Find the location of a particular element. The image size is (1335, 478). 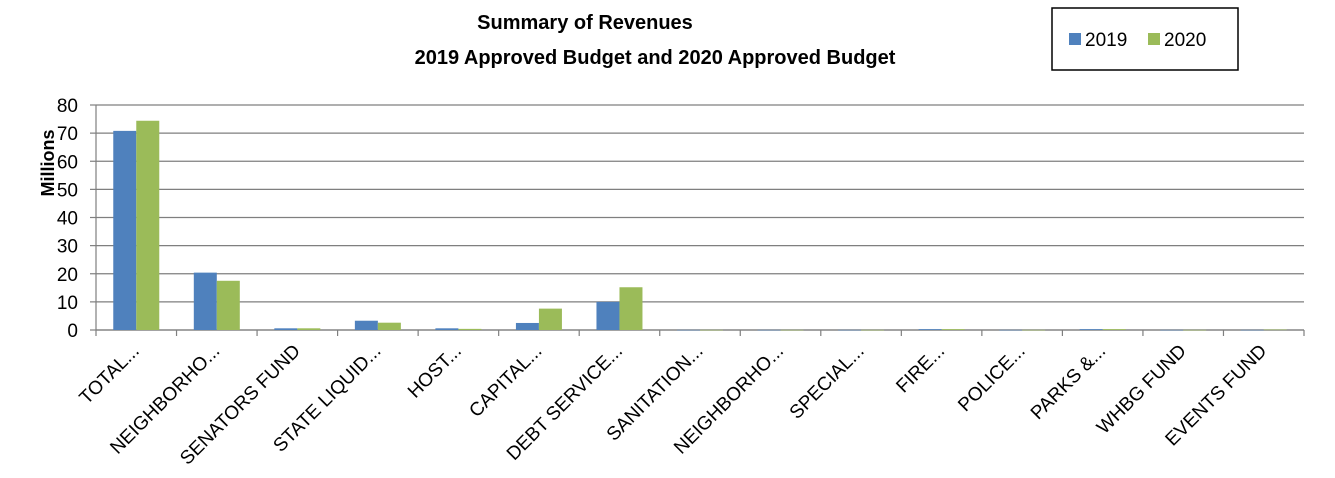

y-tick-label: 60 is located at coordinates (67, 162).